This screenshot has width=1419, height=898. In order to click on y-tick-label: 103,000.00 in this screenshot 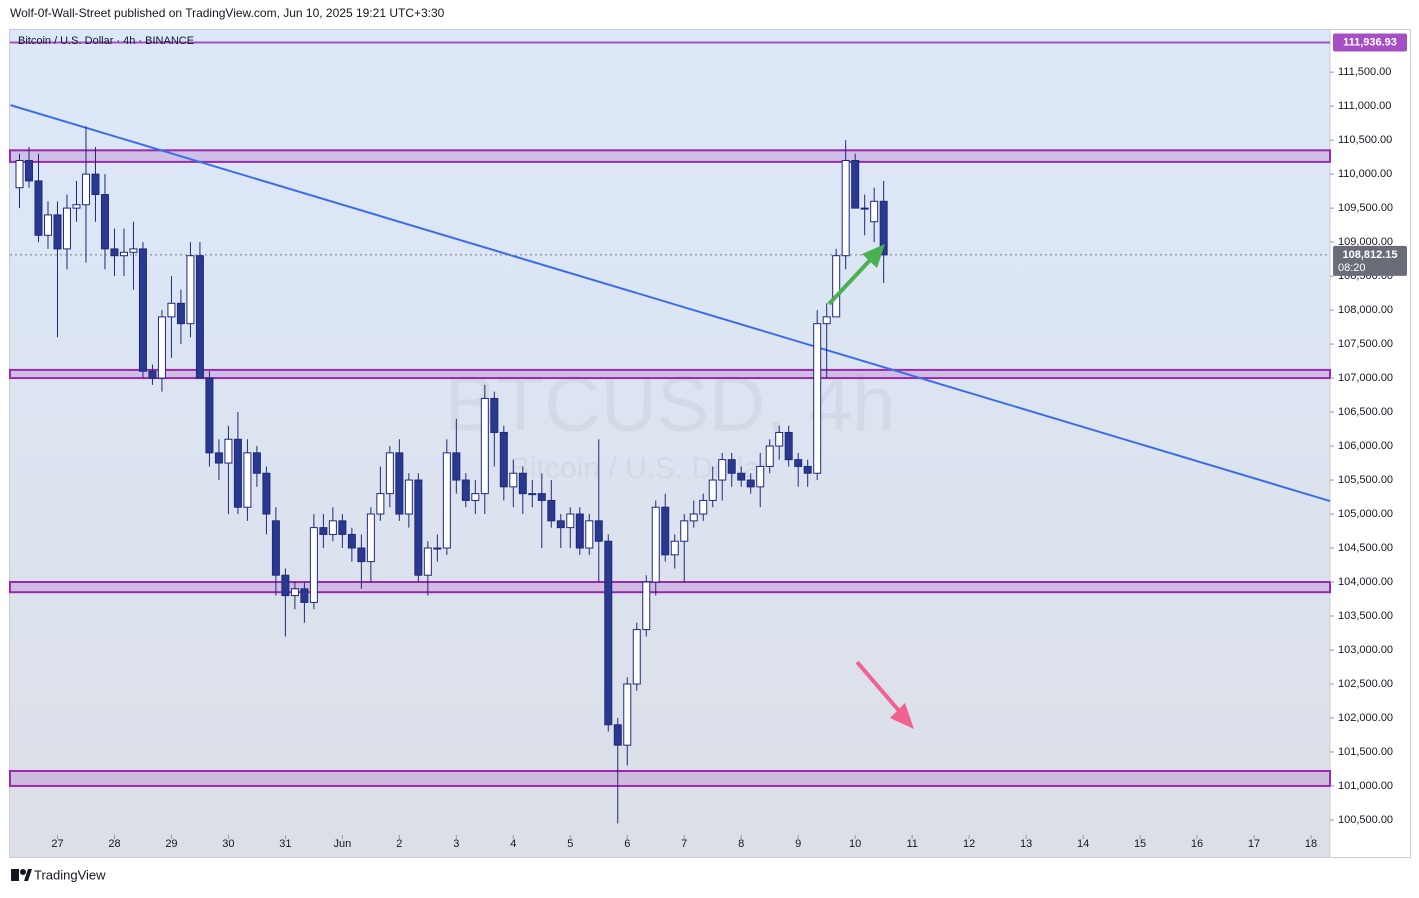, I will do `click(1365, 650)`.